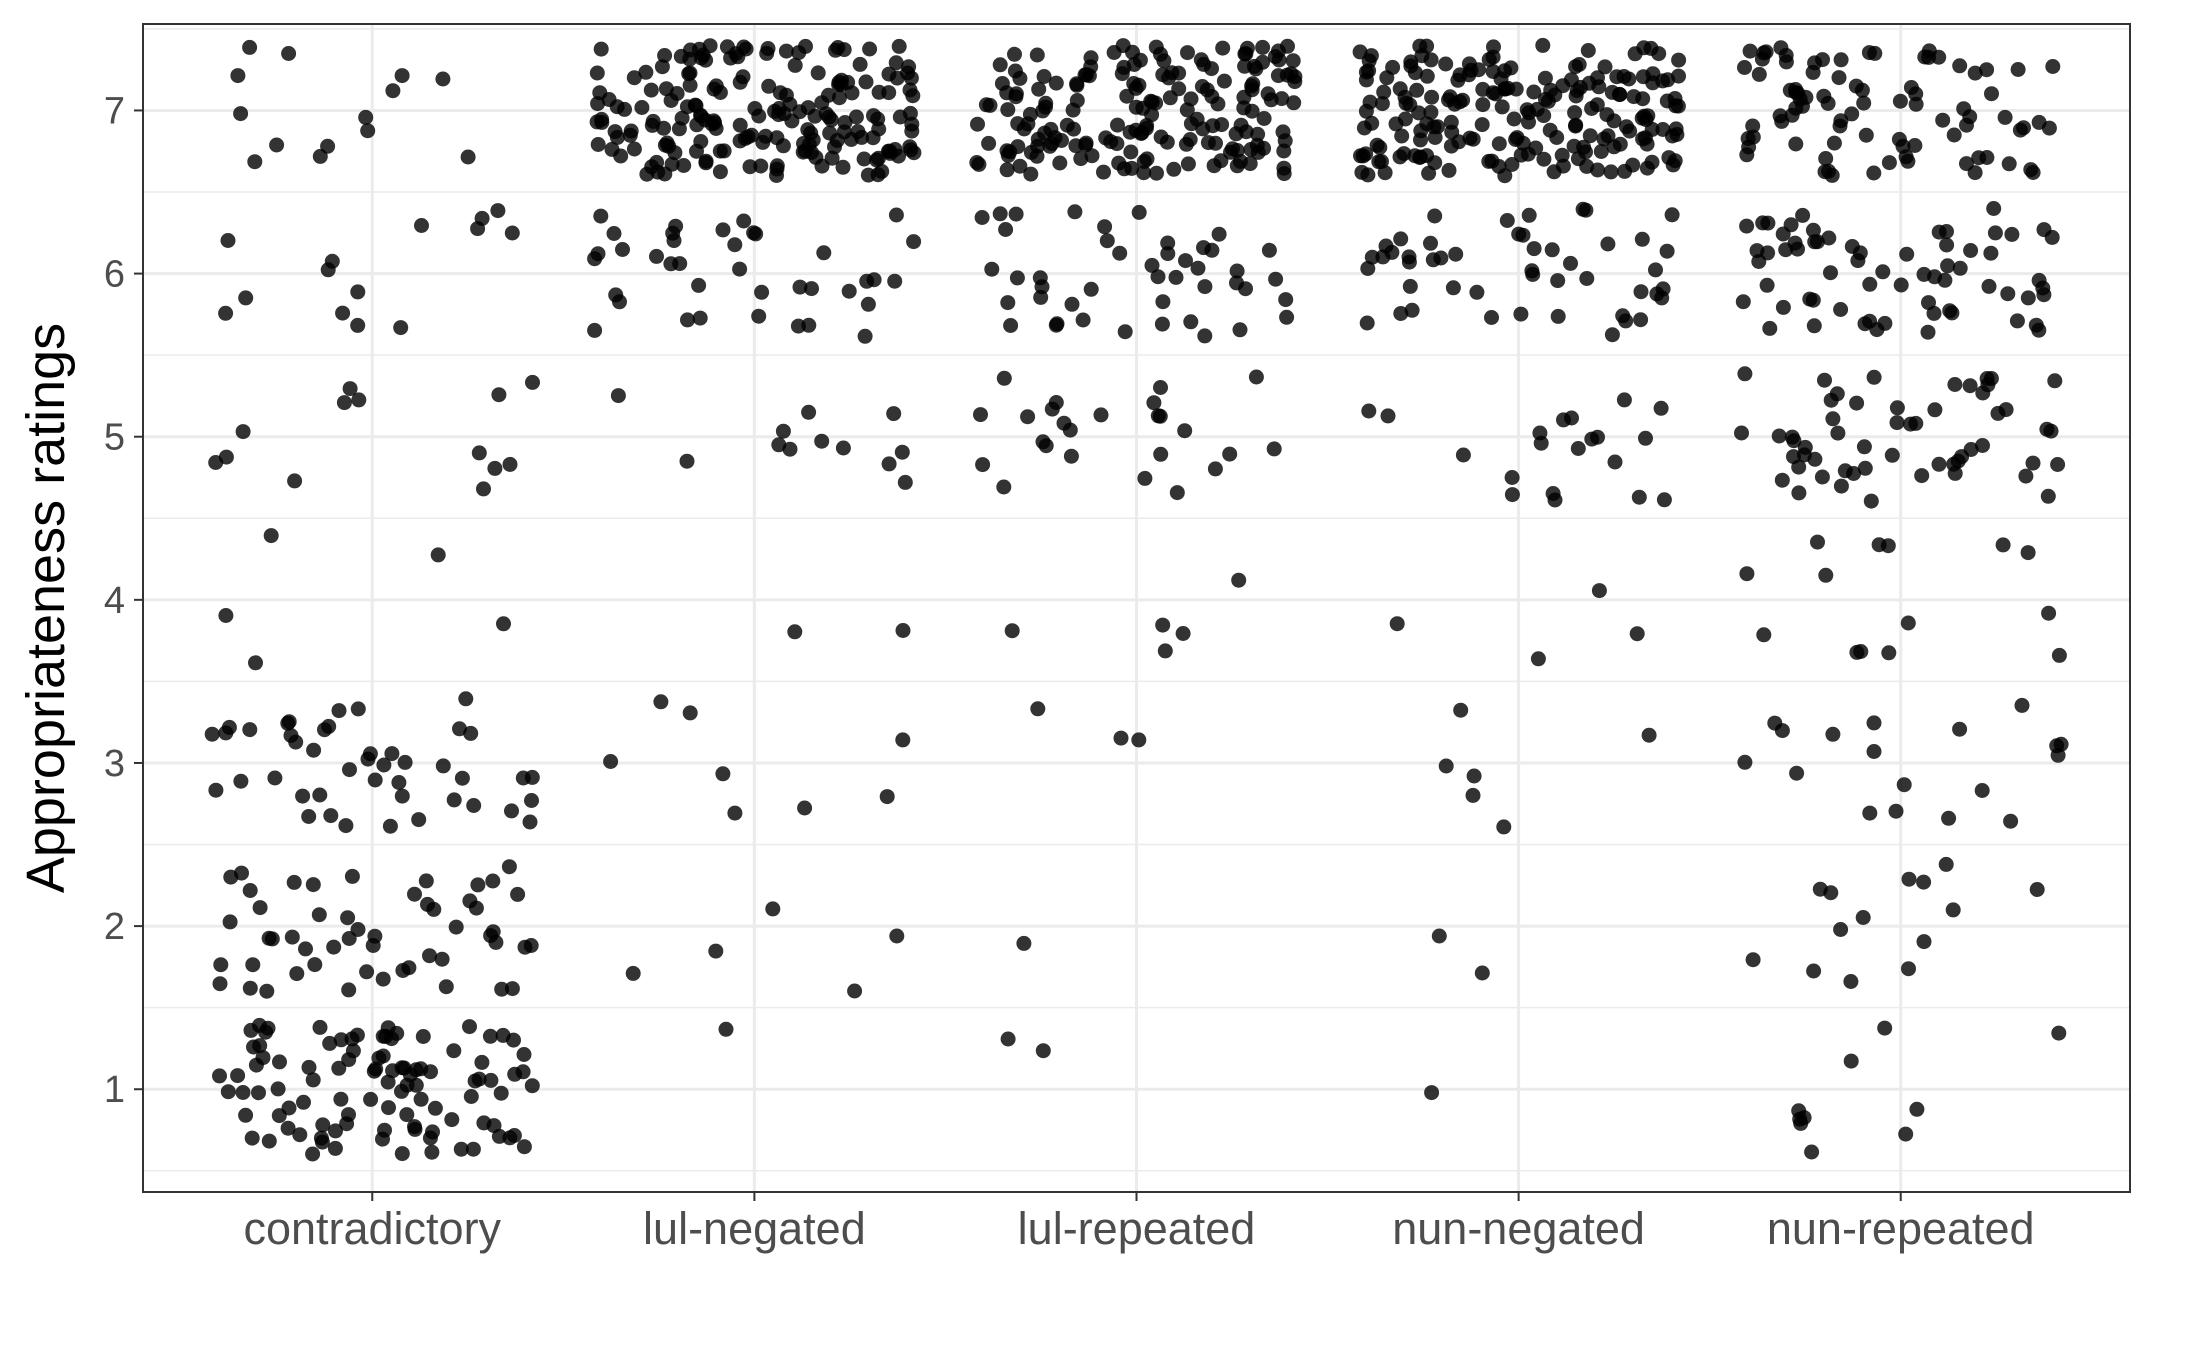  I want to click on y-axis-label: Appropriateness ratings, so click(46, 608).